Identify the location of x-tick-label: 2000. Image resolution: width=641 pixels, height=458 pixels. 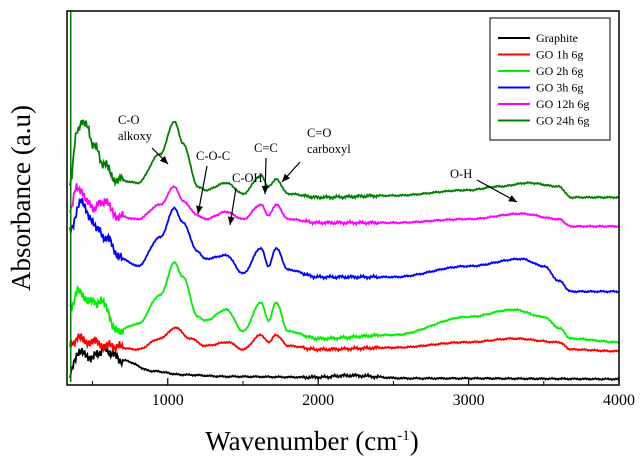
(318, 400).